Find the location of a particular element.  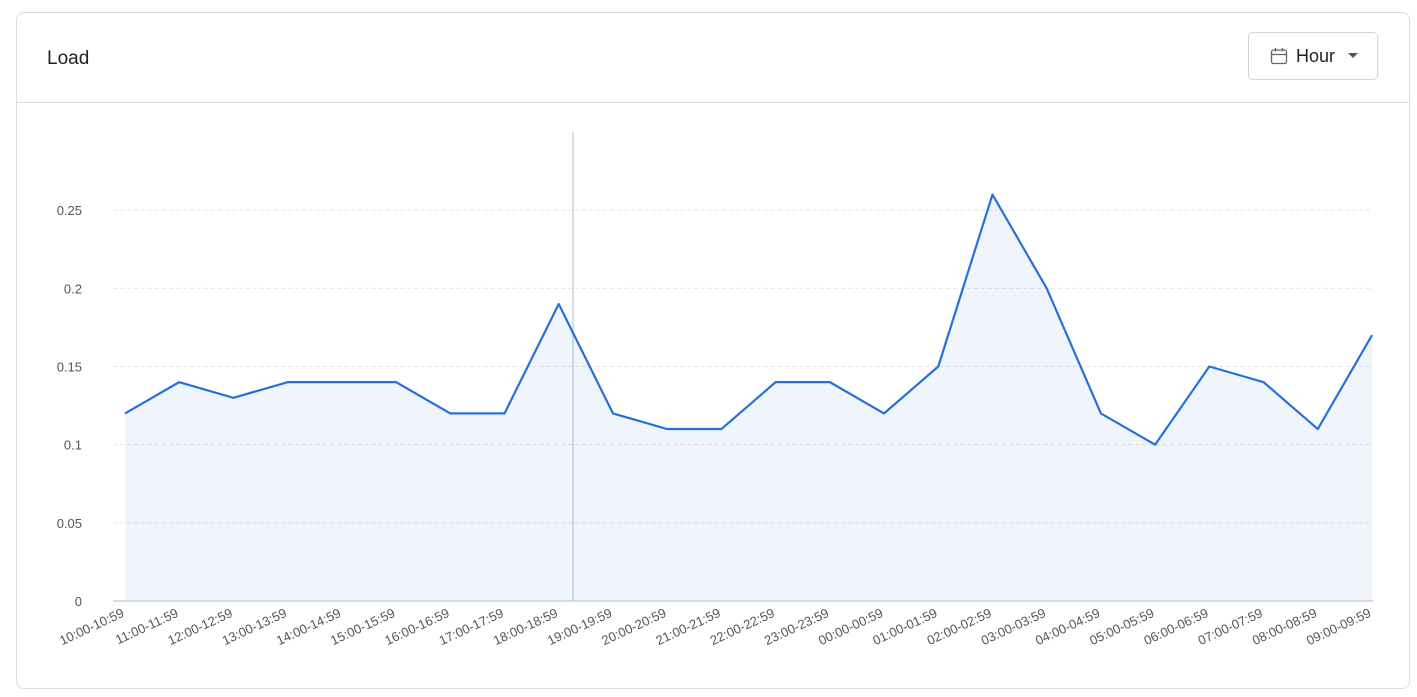

card-title: Load is located at coordinates (68, 58).